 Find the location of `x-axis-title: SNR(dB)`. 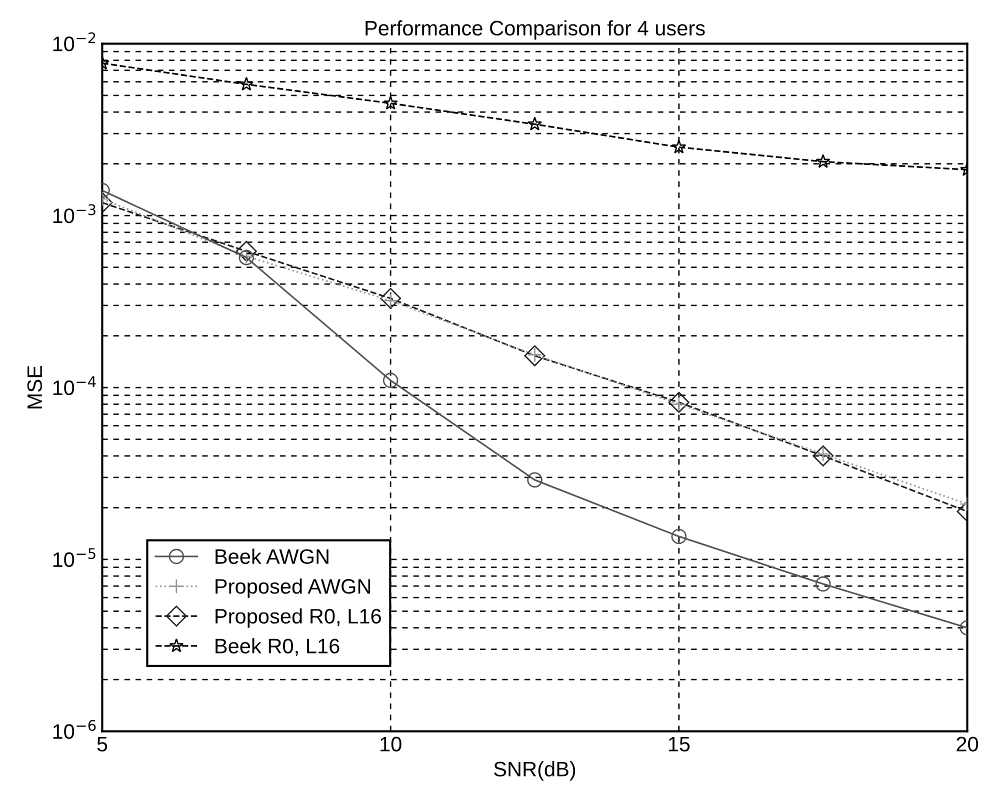

x-axis-title: SNR(dB) is located at coordinates (535, 771).